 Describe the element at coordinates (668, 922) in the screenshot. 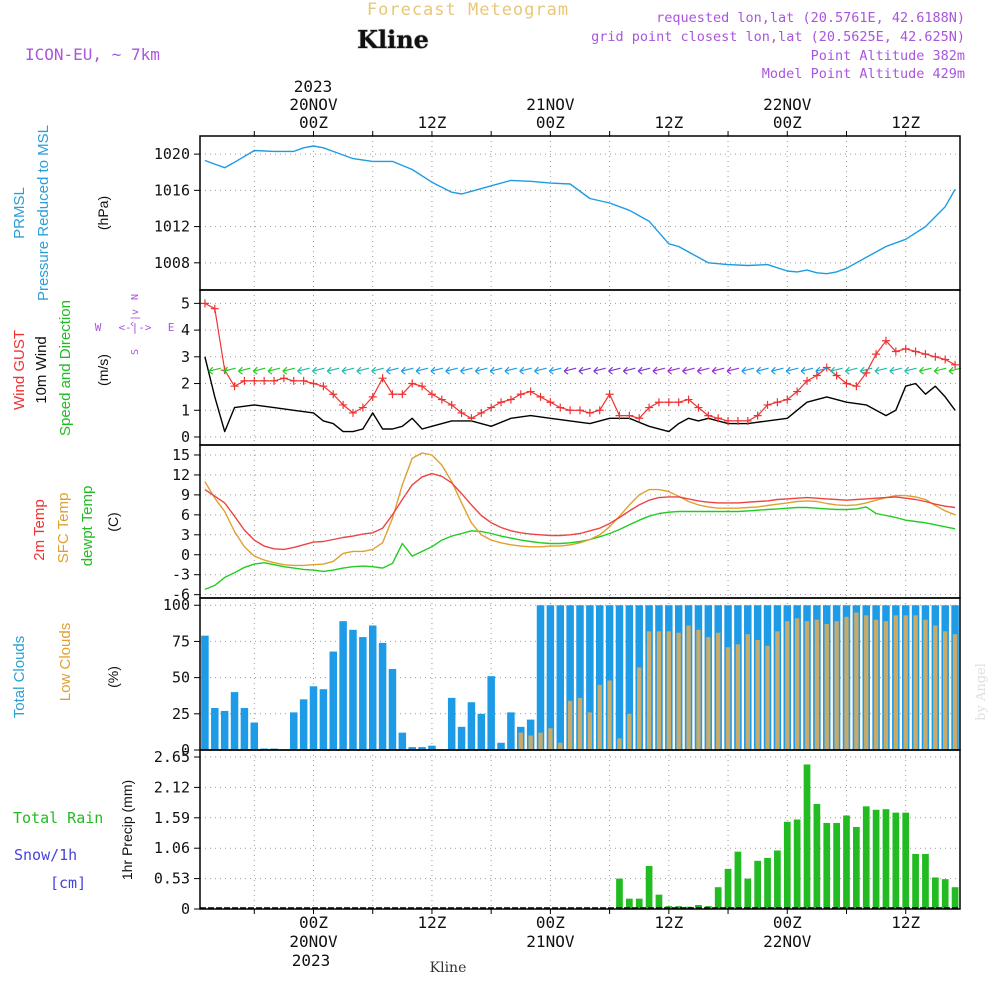

I see `bottom-time-label: 12Z` at that location.